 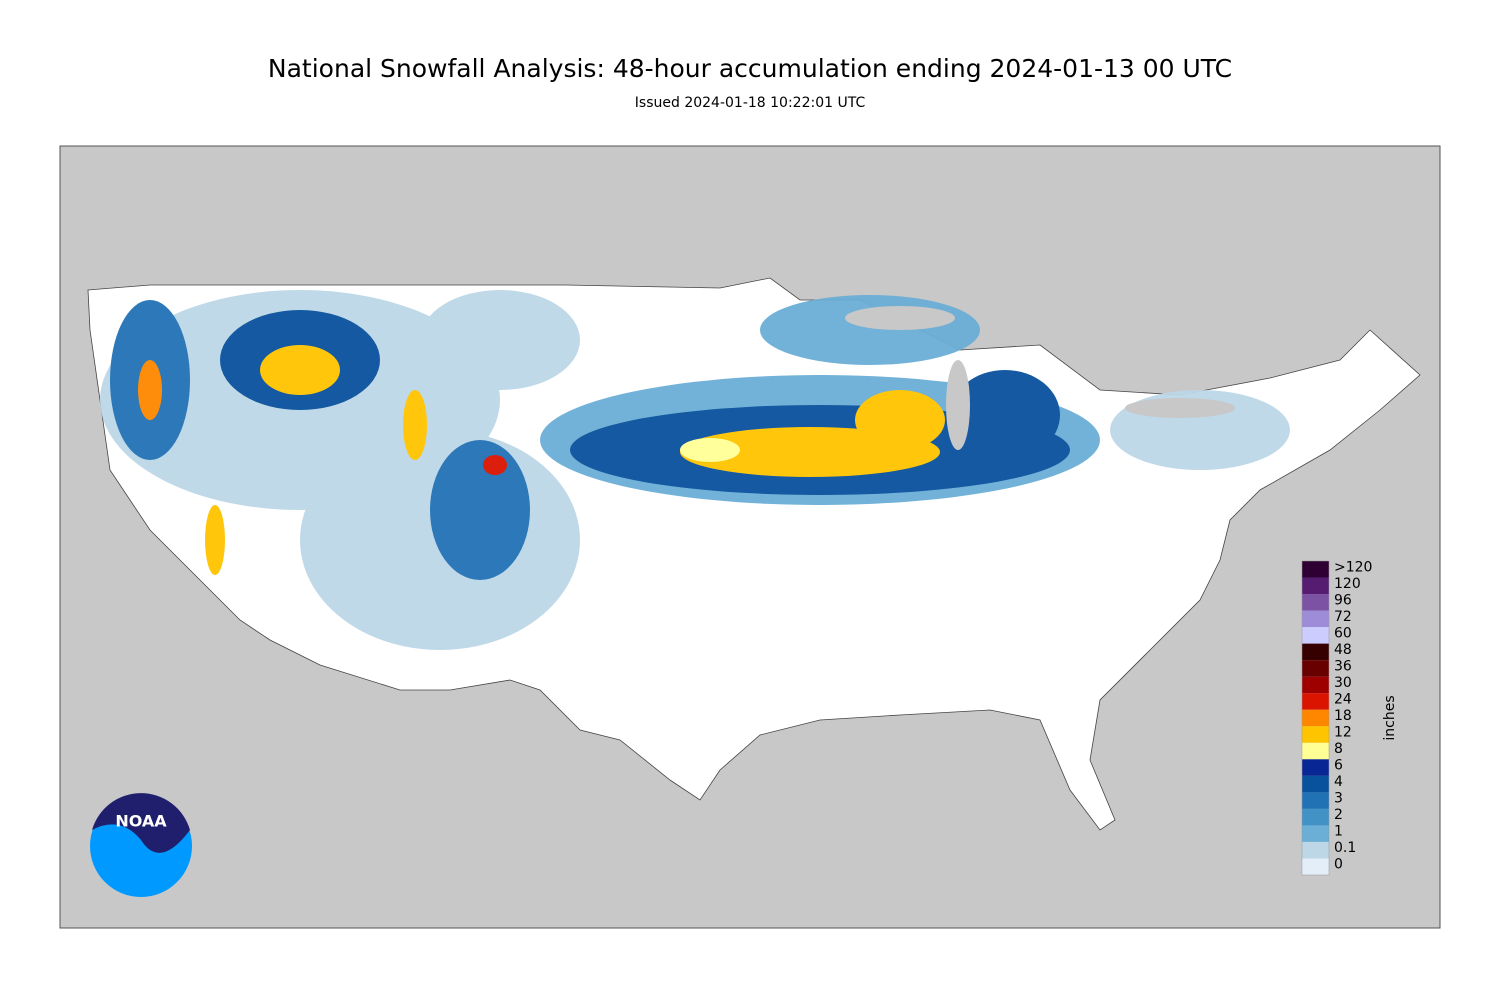 I want to click on legend-label: 4, so click(x=1338, y=782).